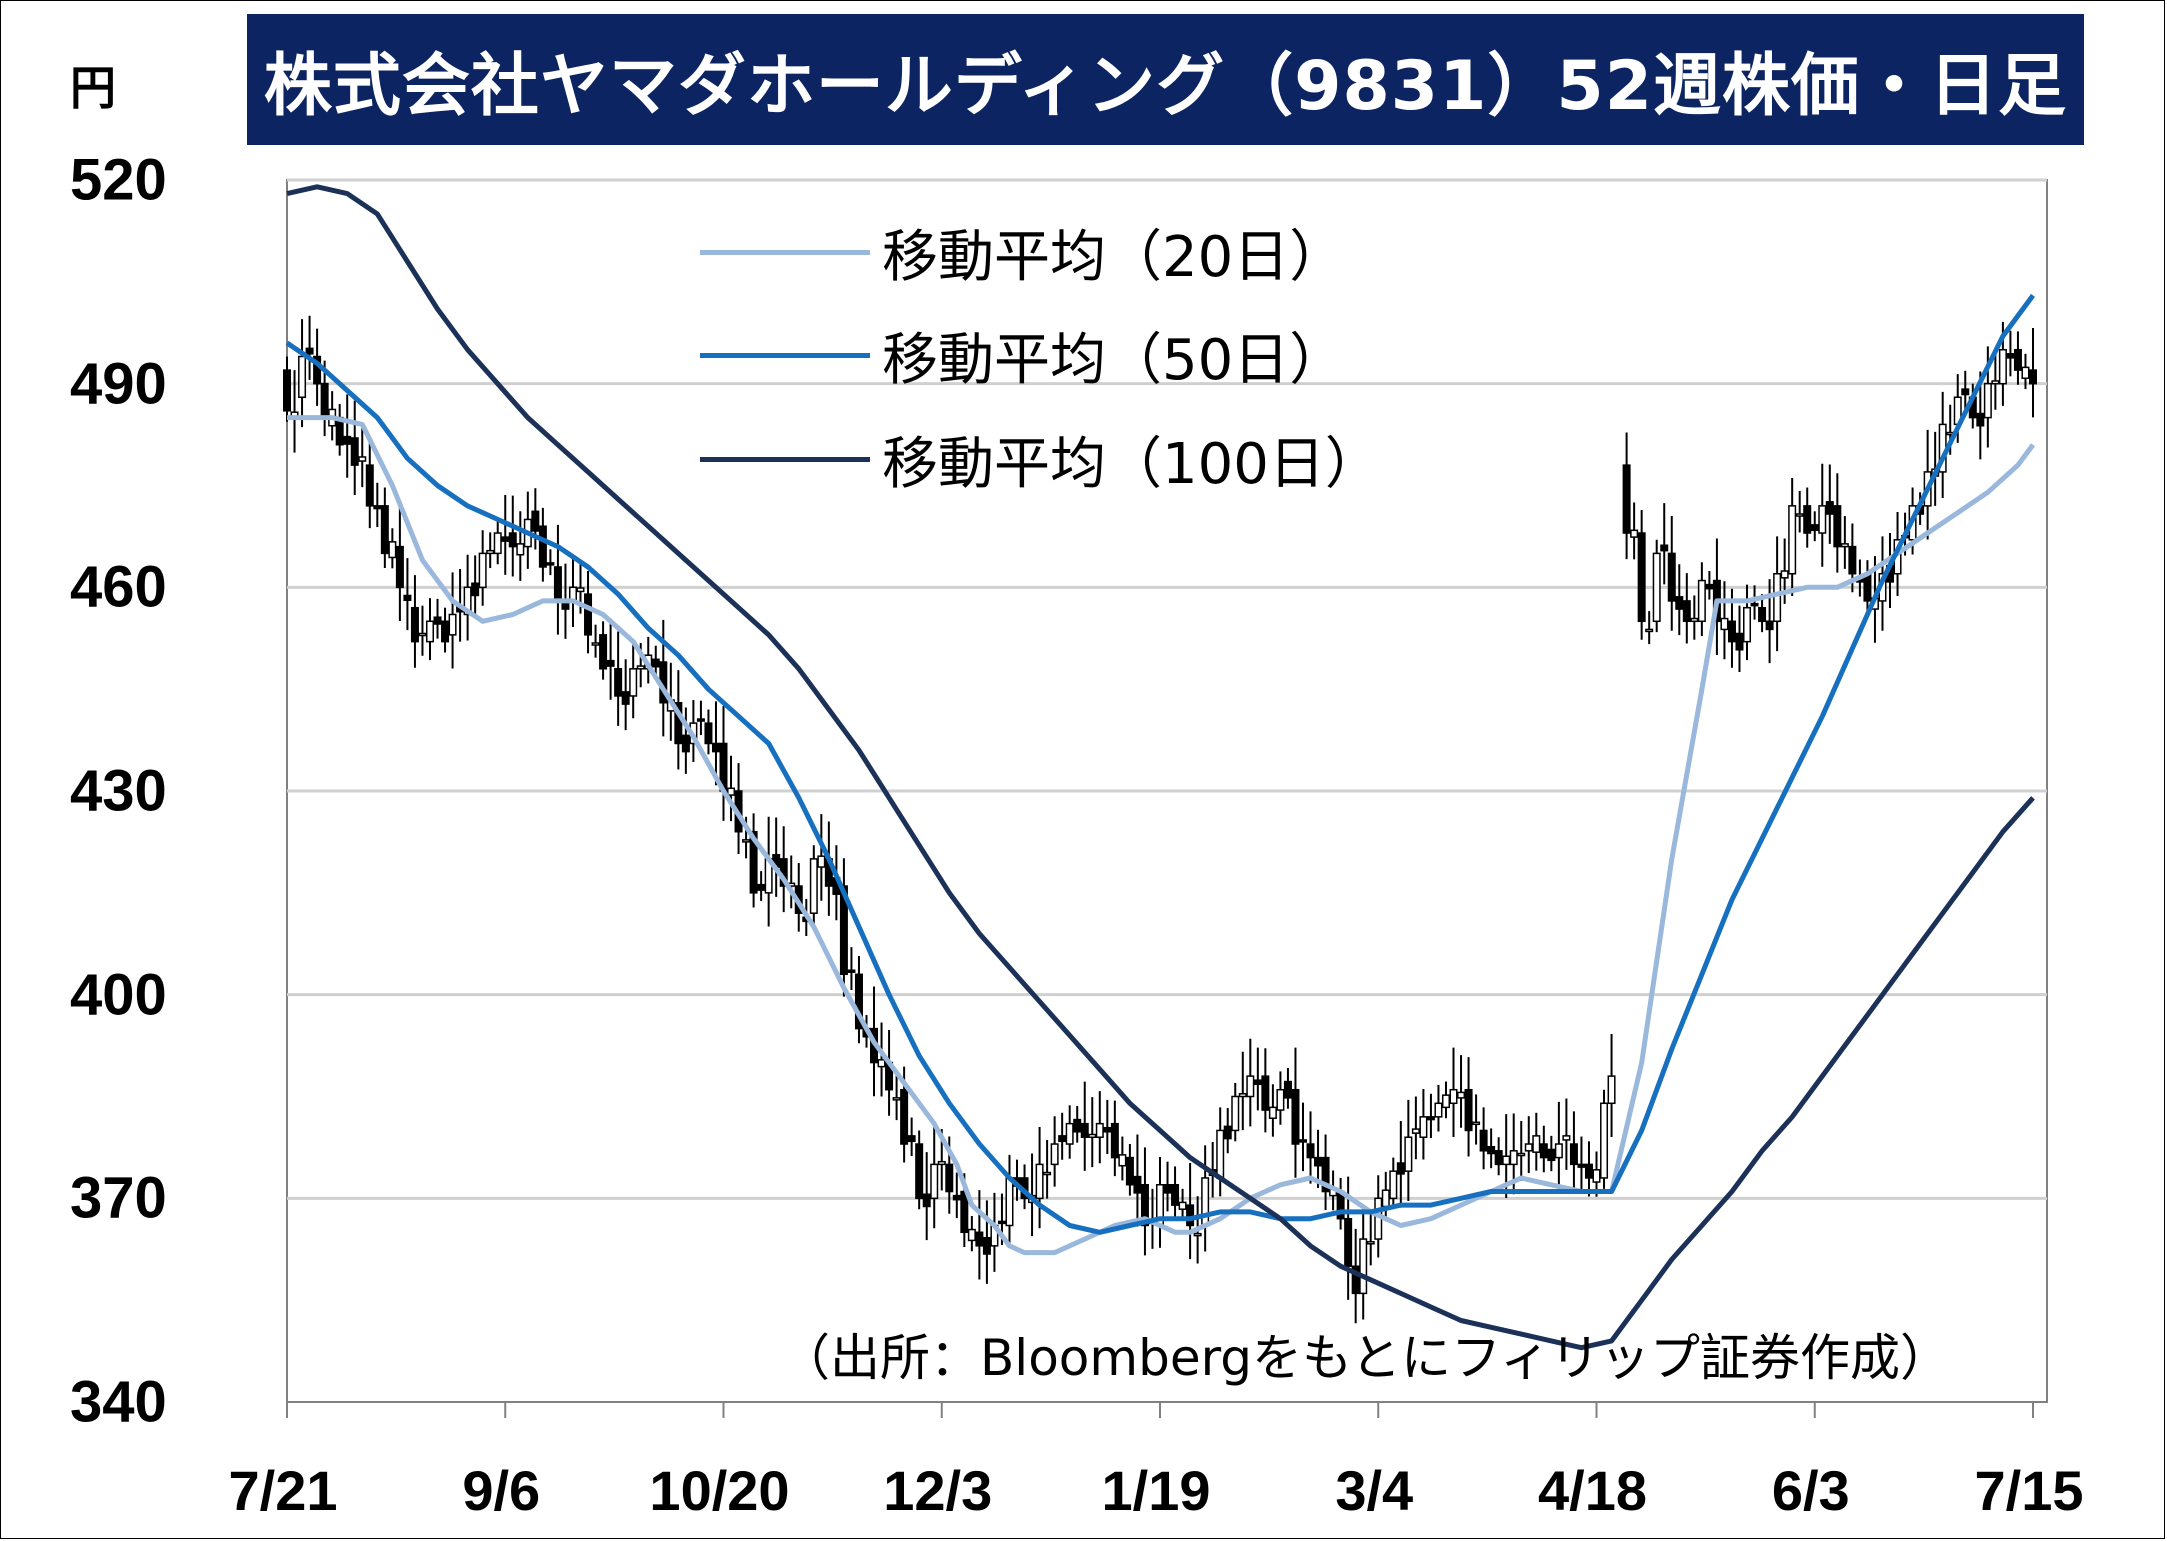 The width and height of the screenshot is (2167, 1541). I want to click on x-tick-label: 10/20, so click(719, 1490).